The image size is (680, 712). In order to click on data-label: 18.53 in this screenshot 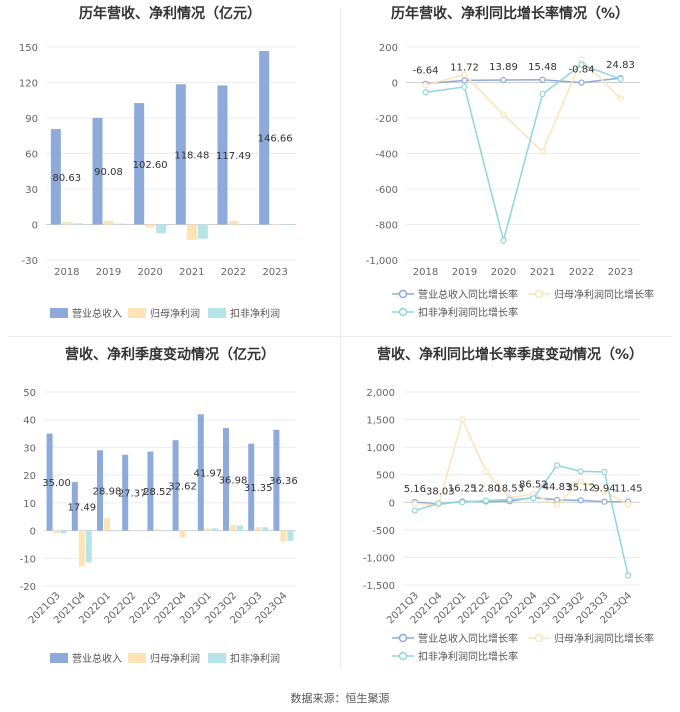, I will do `click(509, 488)`.